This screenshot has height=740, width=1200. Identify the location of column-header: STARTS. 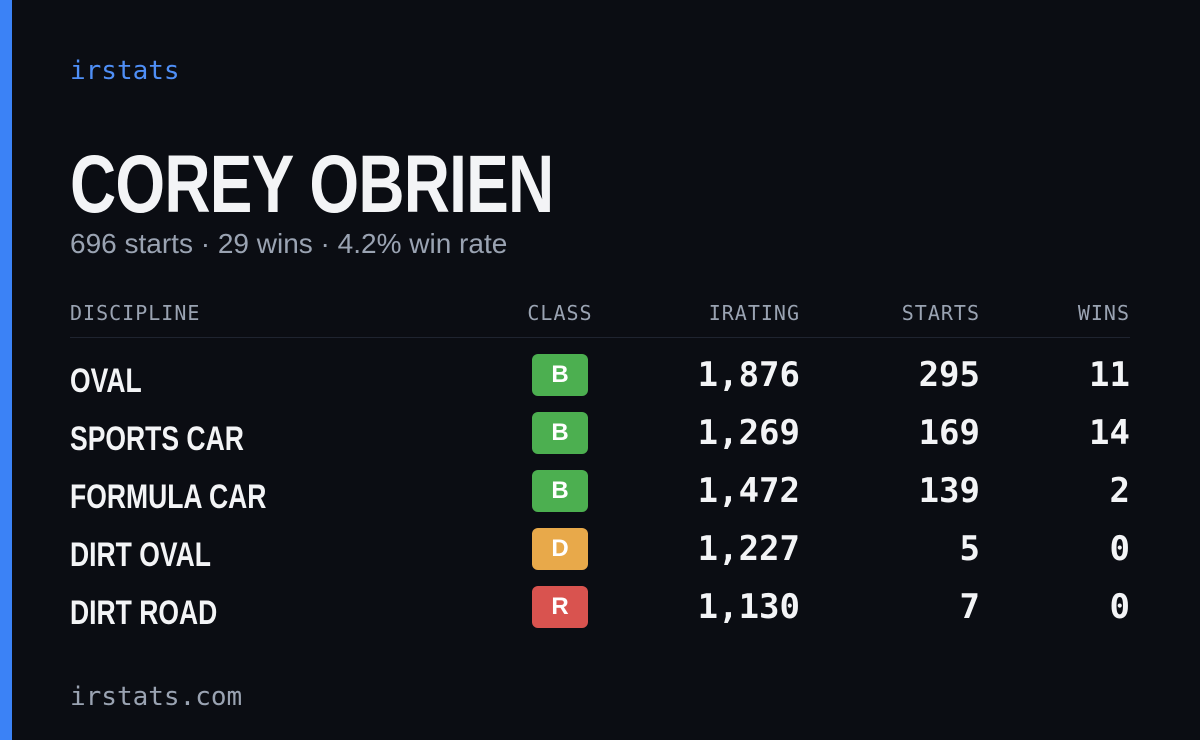
(940, 313).